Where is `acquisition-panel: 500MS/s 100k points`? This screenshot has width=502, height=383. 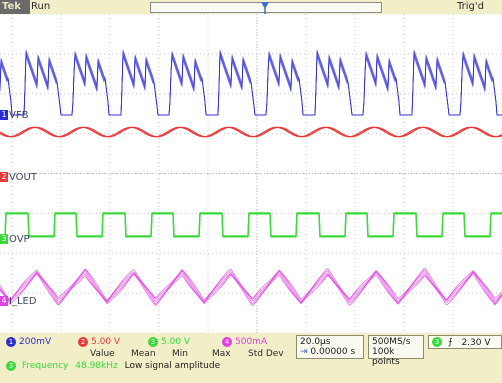
acquisition-panel: 500MS/s 100k points is located at coordinates (396, 351).